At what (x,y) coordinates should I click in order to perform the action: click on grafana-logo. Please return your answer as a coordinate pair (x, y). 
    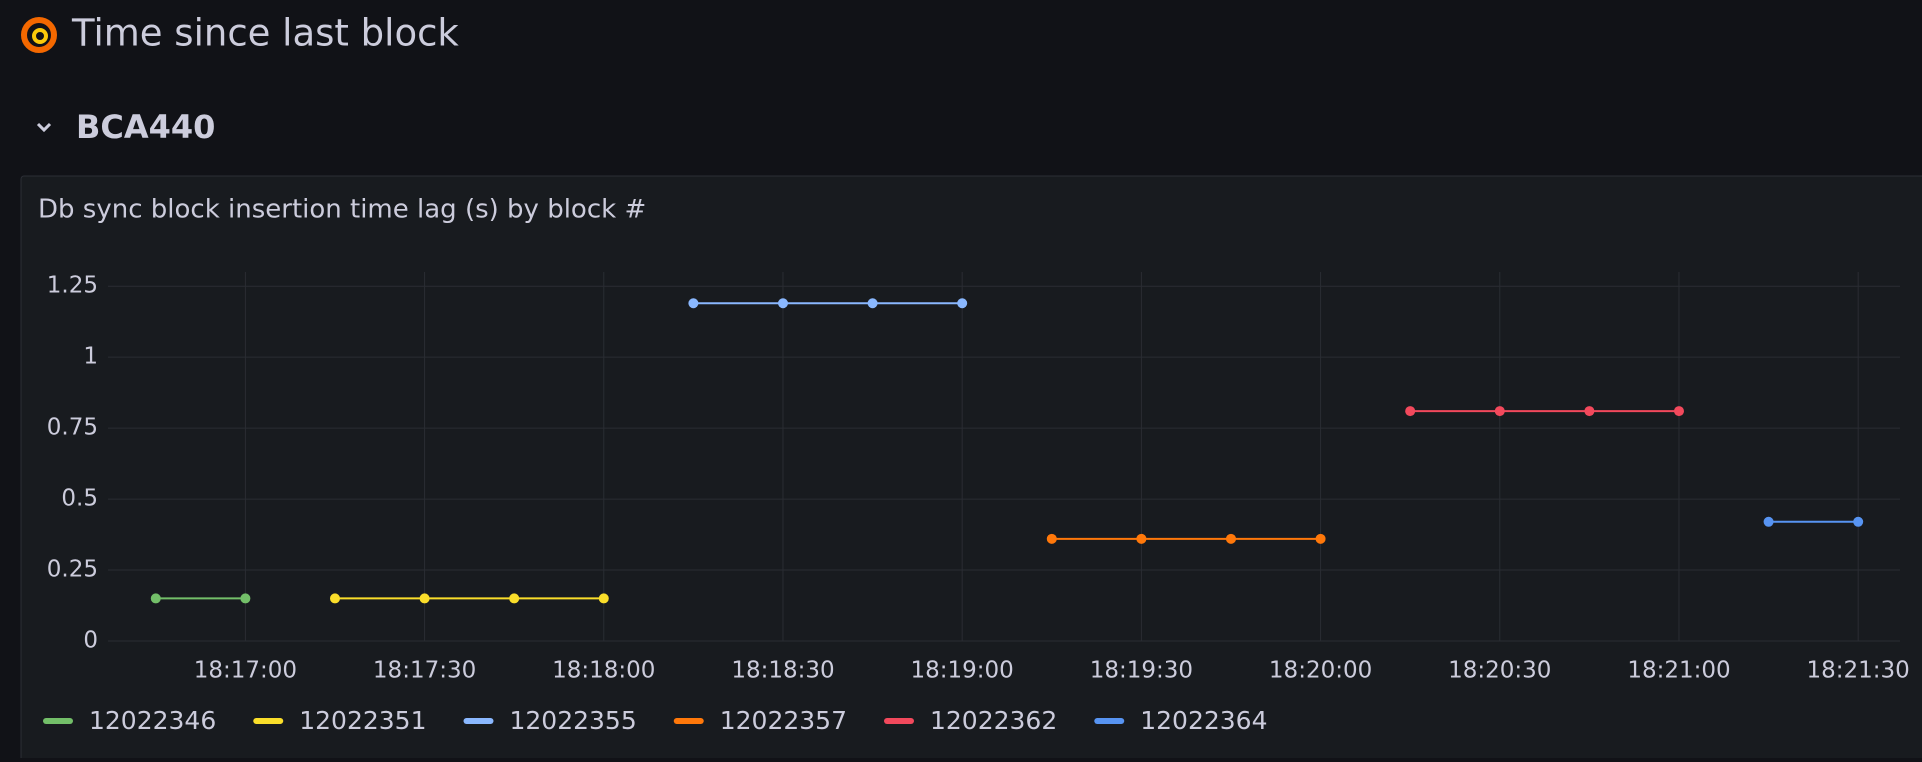
    Looking at the image, I should click on (39, 35).